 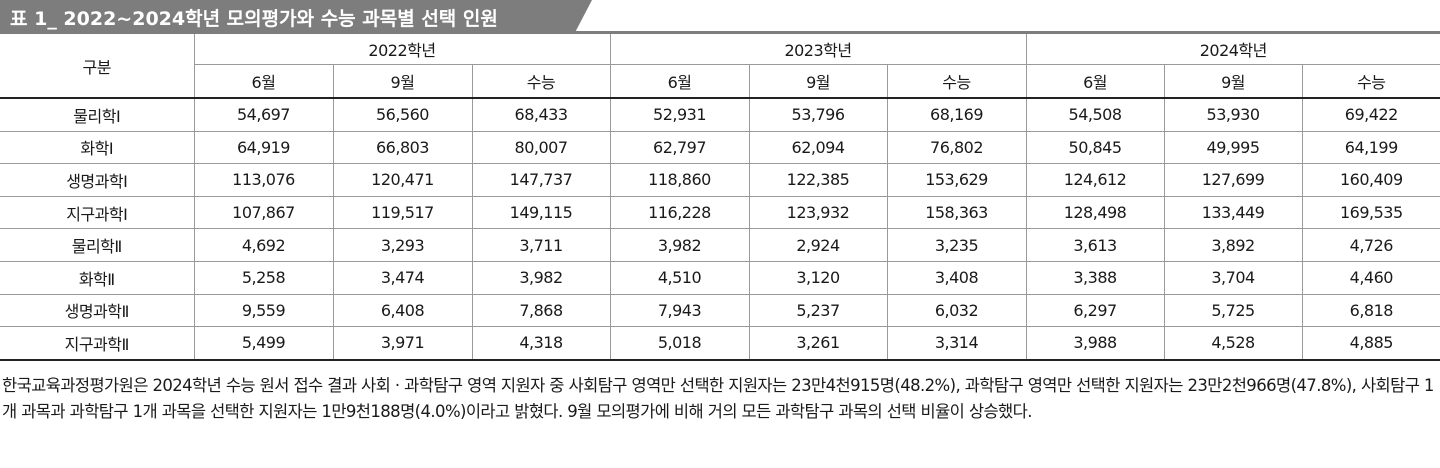 What do you see at coordinates (1233, 115) in the screenshot?
I see `value-cell: 53,930` at bounding box center [1233, 115].